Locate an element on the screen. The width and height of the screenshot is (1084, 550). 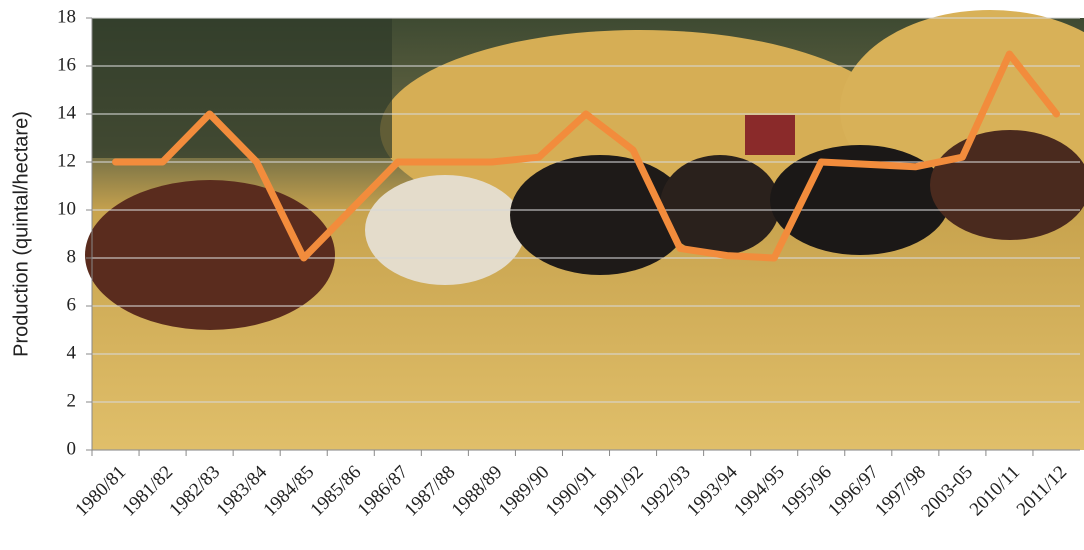
y-tick-label: 8 is located at coordinates (72, 256).